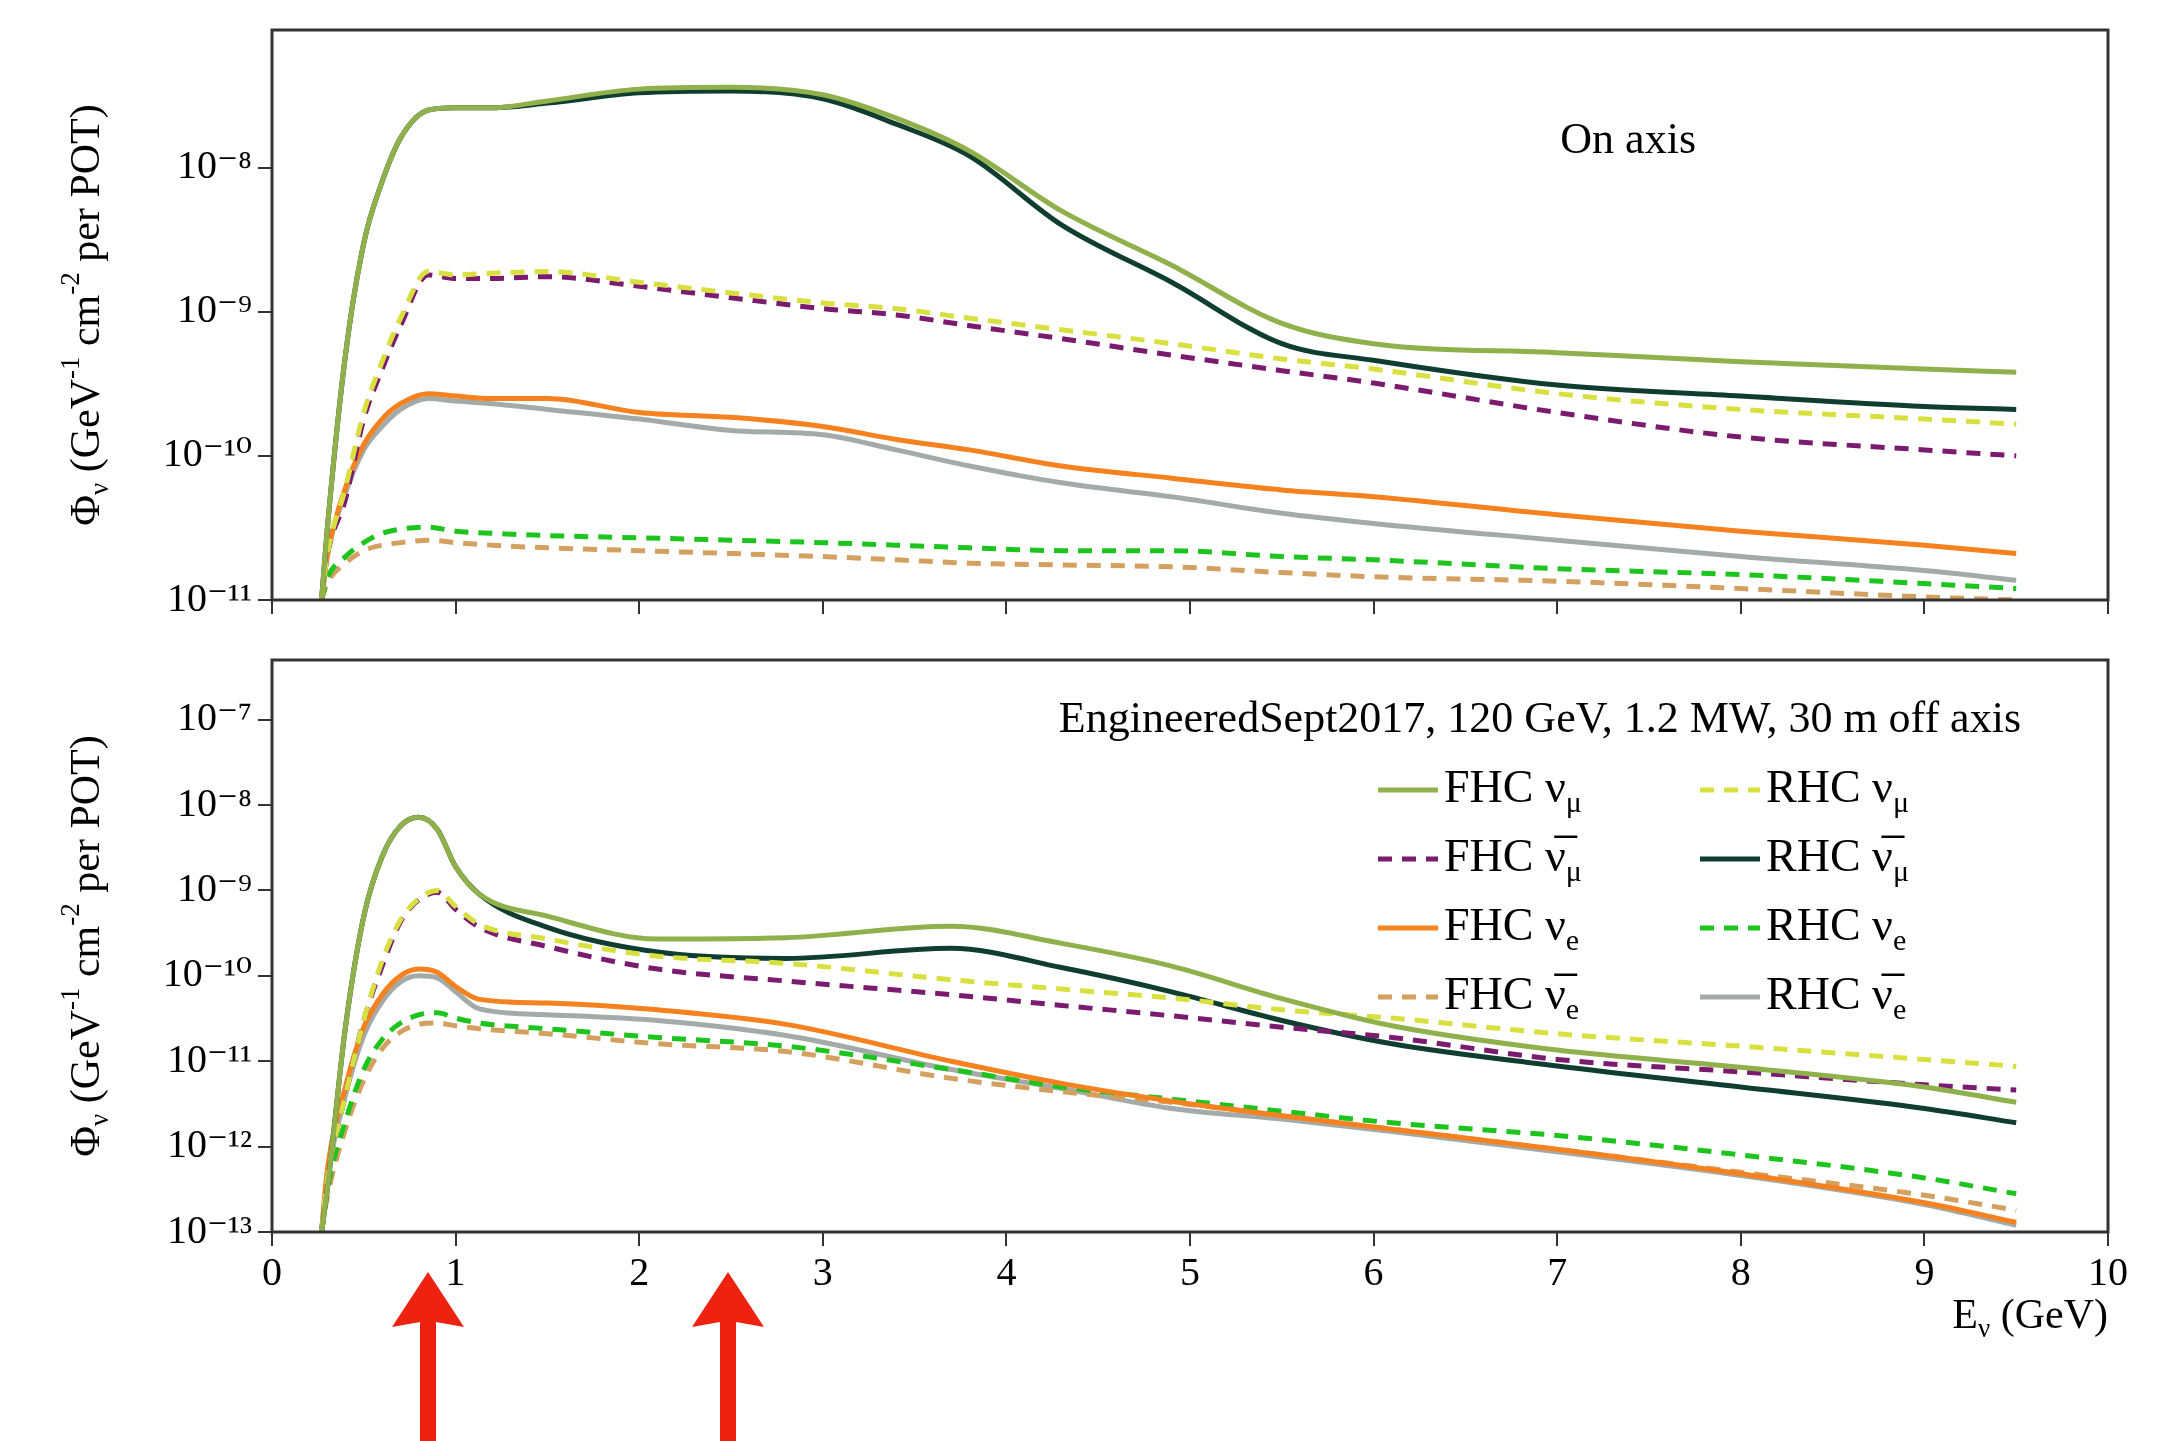 This screenshot has height=1441, width=2173. Describe the element at coordinates (214, 717) in the screenshot. I see `y-tick-label: 10⁻⁷` at that location.